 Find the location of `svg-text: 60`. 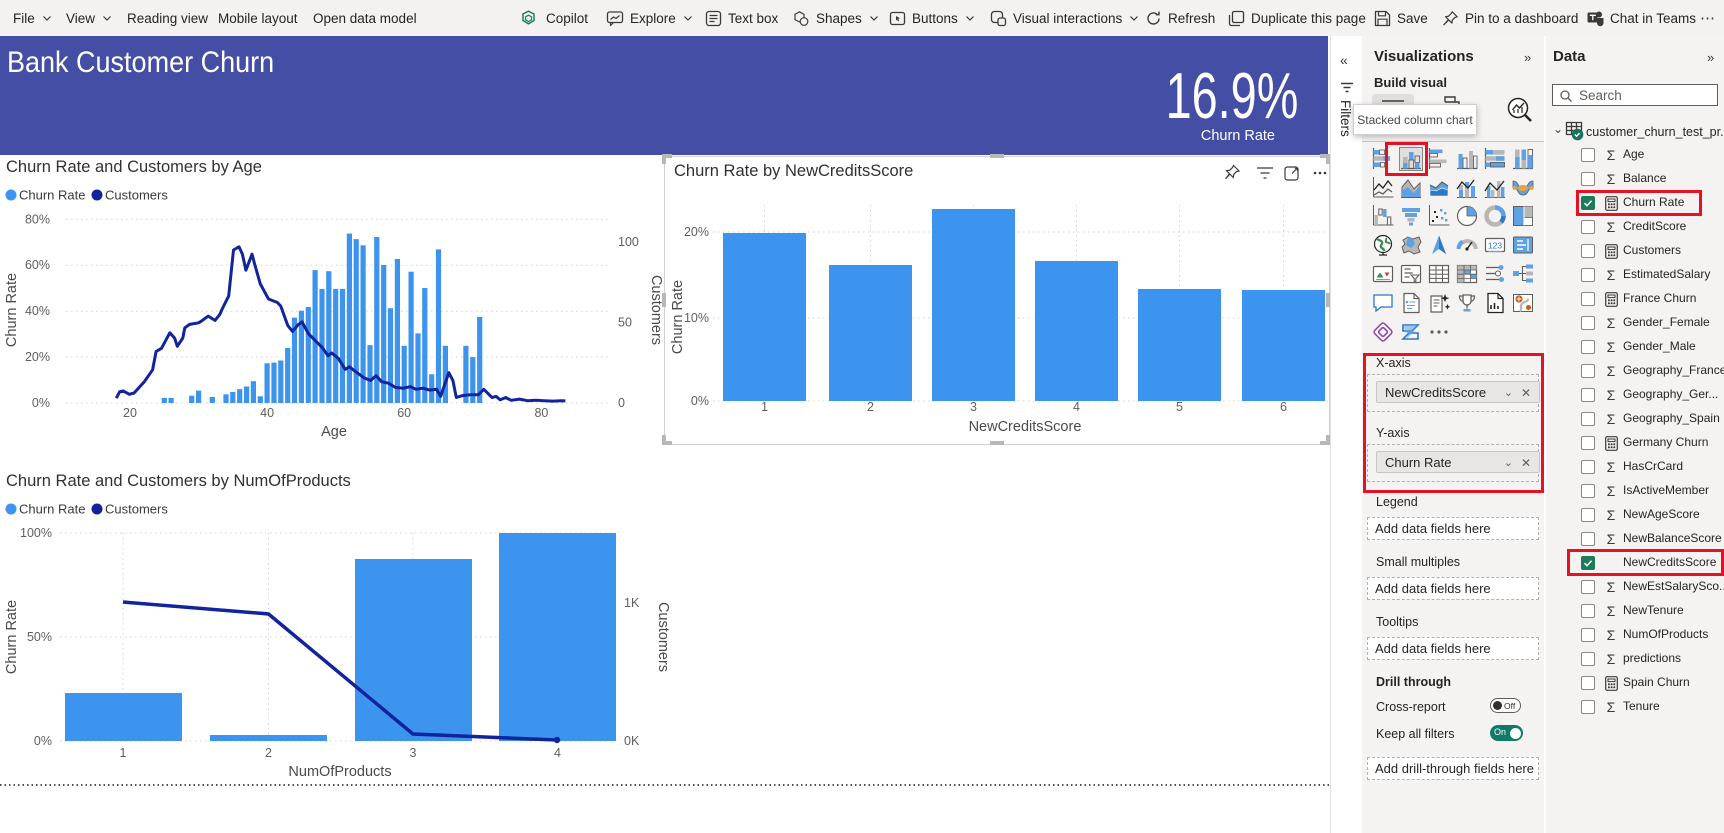

svg-text: 60 is located at coordinates (404, 413).